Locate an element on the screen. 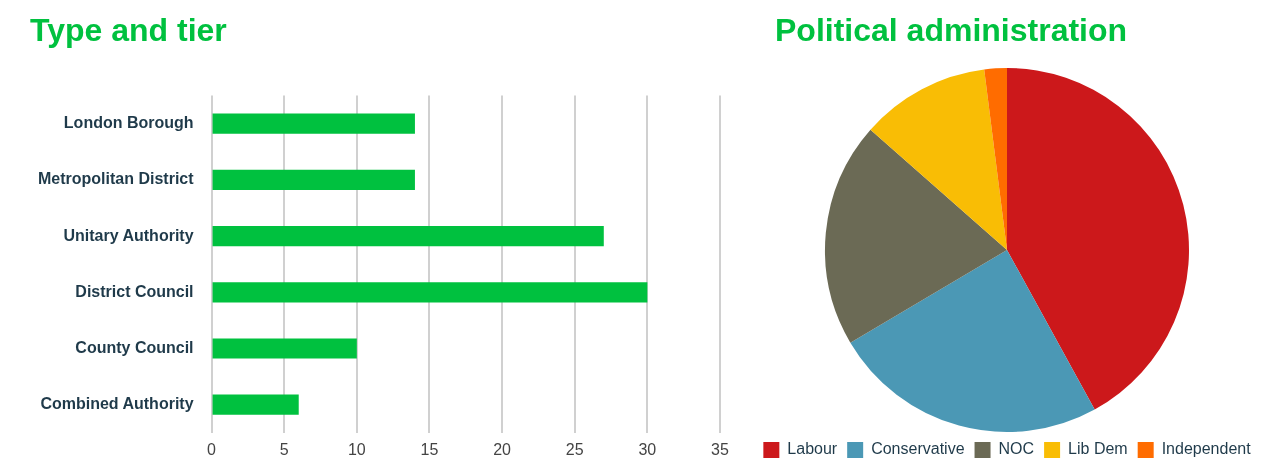 Image resolution: width=1274 pixels, height=472 pixels. y-tick-label: Combined Authority is located at coordinates (117, 404).